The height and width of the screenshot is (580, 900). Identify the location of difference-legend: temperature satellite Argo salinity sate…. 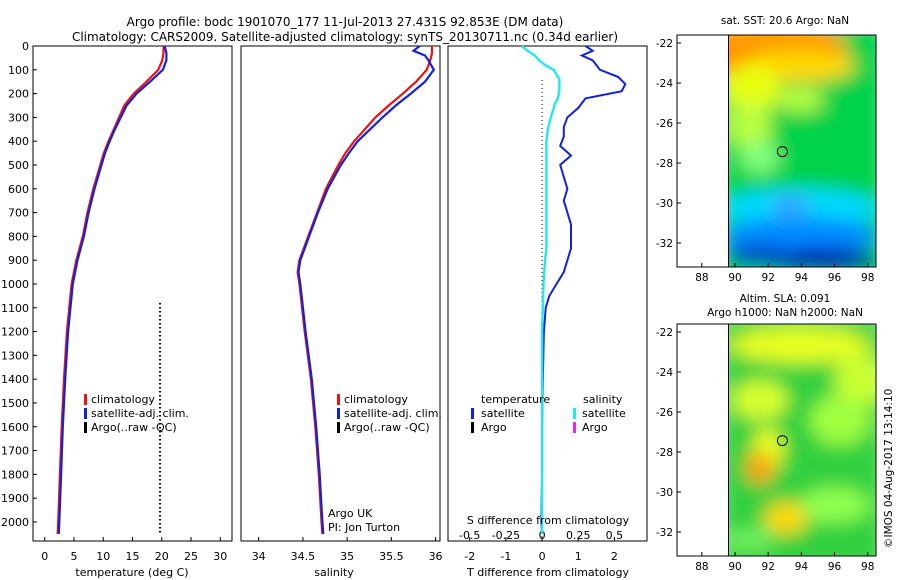
(548, 413).